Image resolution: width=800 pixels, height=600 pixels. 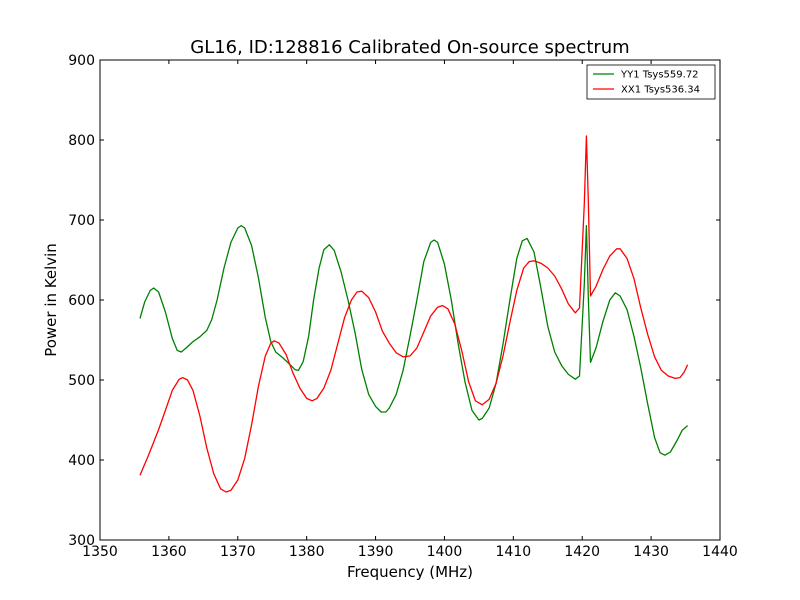 What do you see at coordinates (307, 552) in the screenshot?
I see `x-tick-label: 1380` at bounding box center [307, 552].